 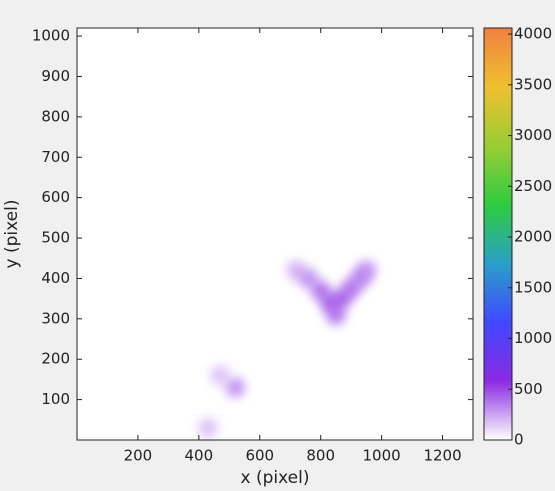 What do you see at coordinates (533, 338) in the screenshot?
I see `colorbar-tick-label: 1000` at bounding box center [533, 338].